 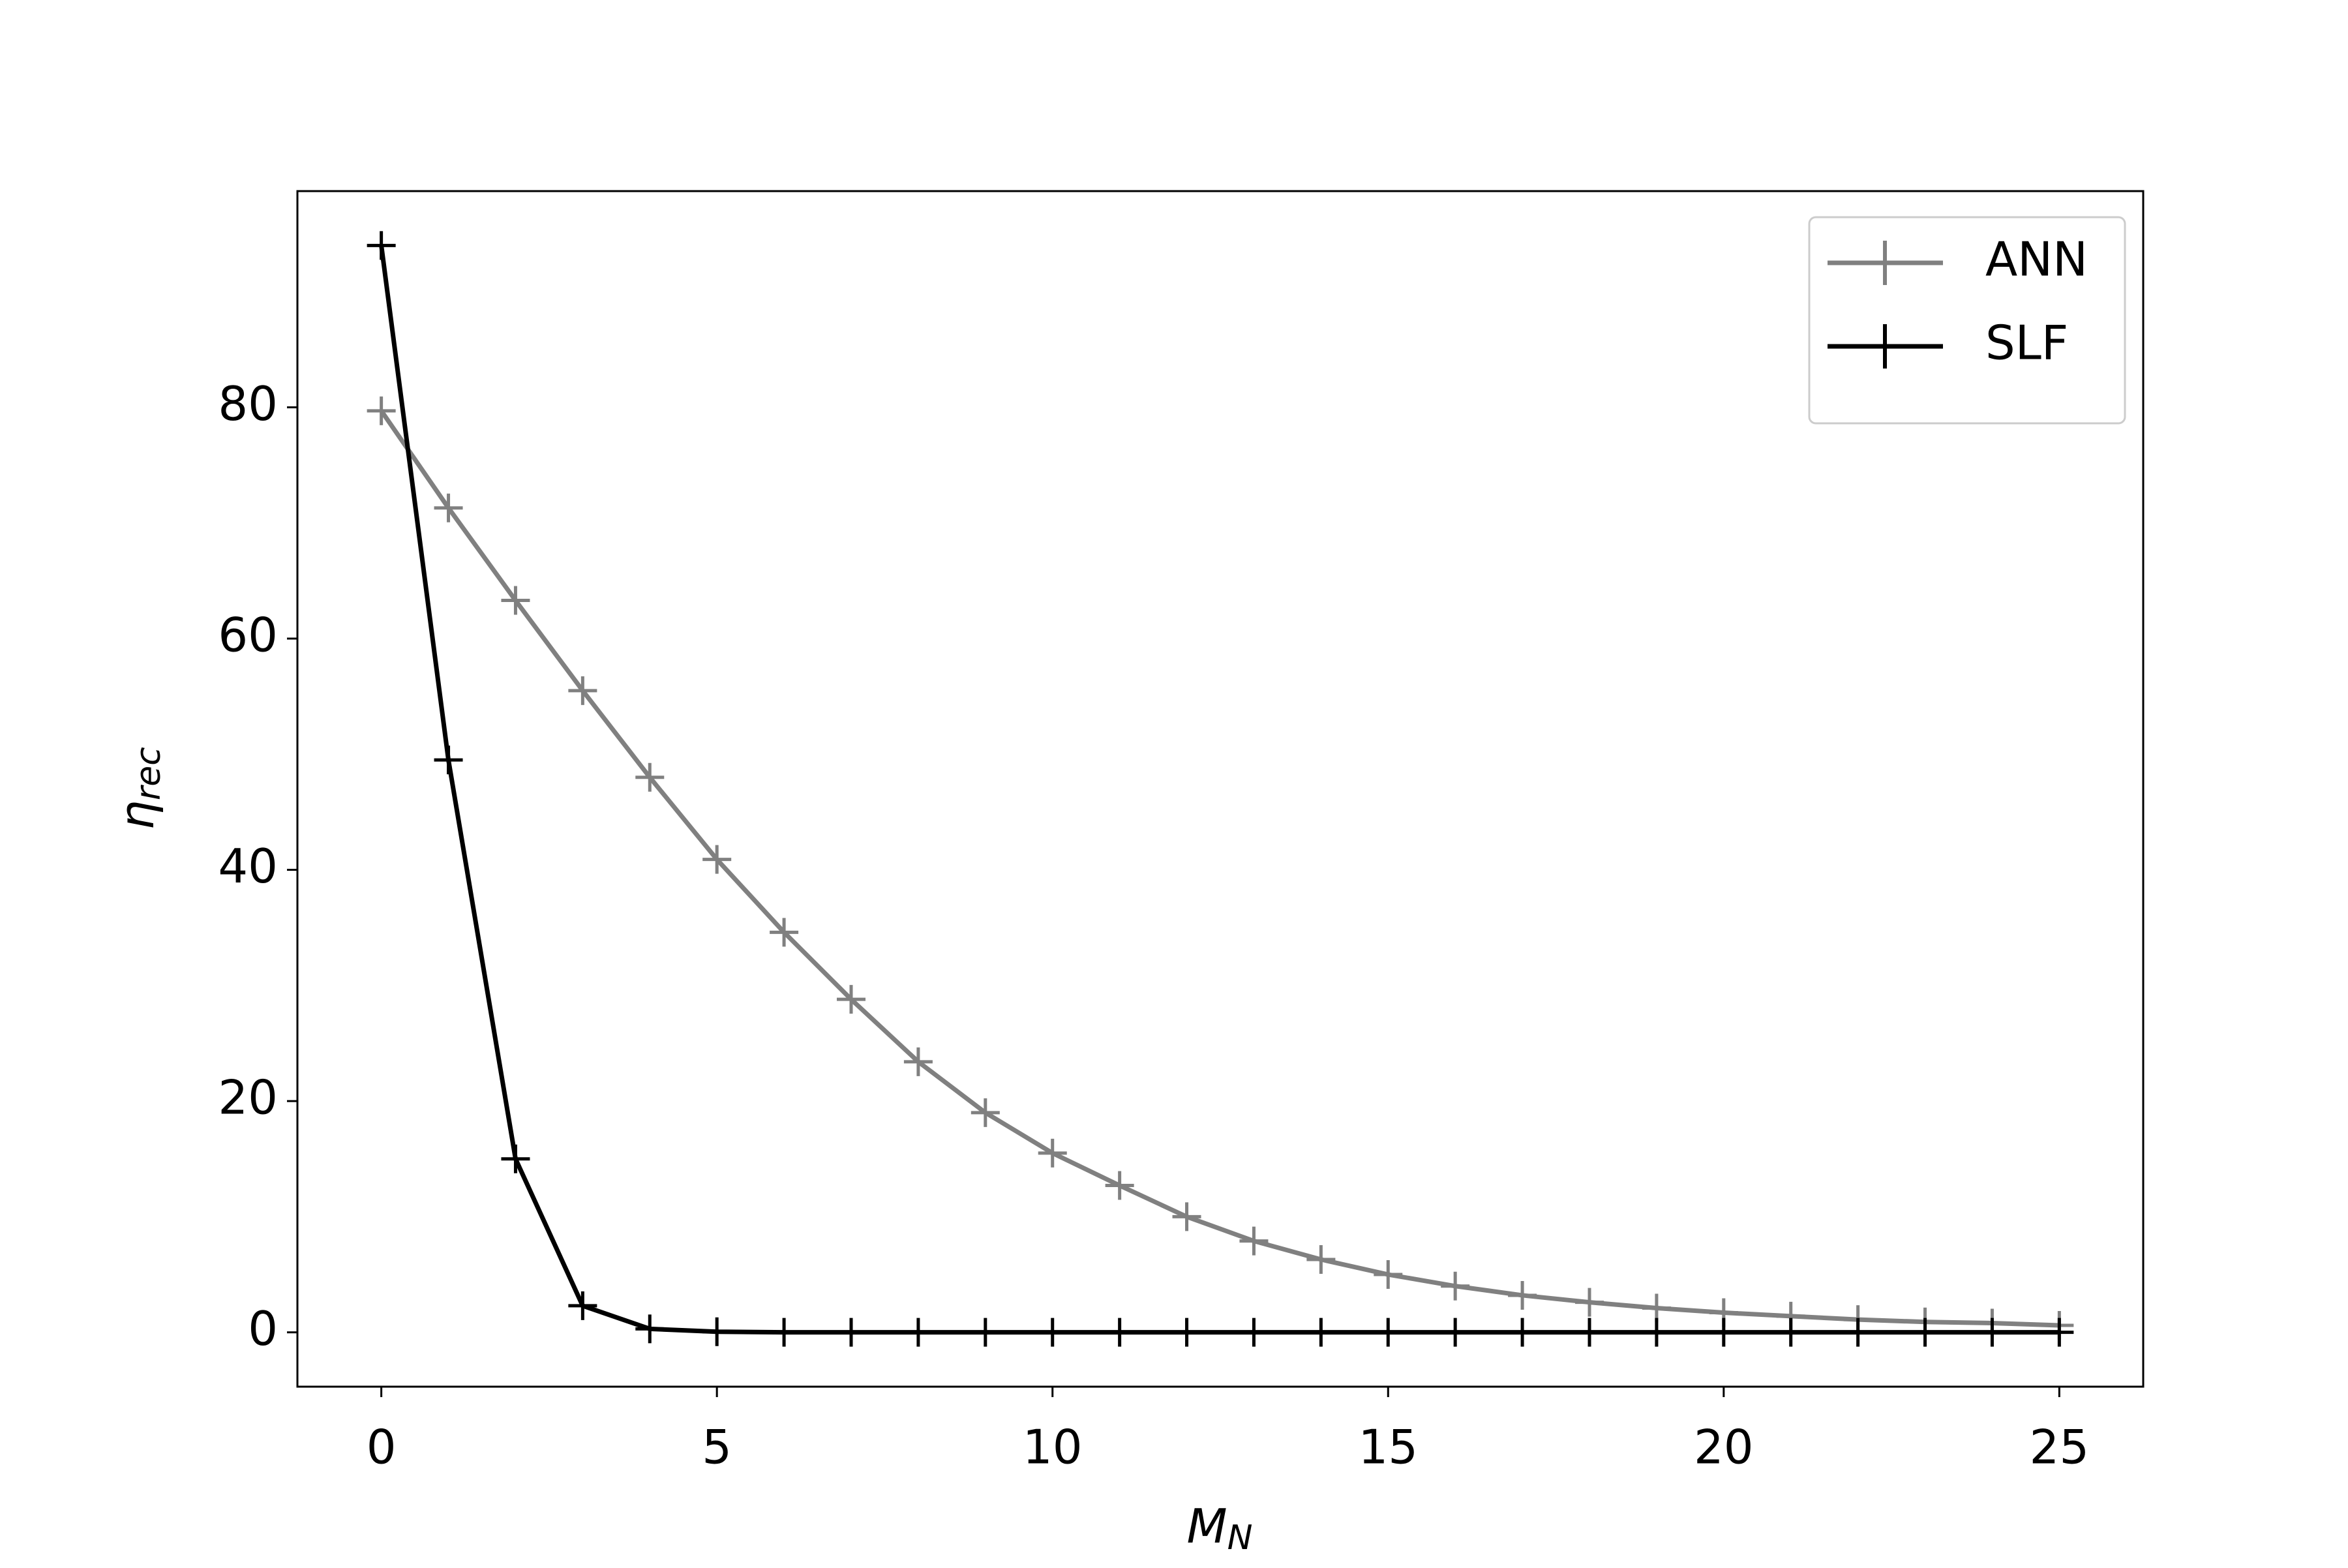 What do you see at coordinates (248, 635) in the screenshot?
I see `y-tick-label: 60` at bounding box center [248, 635].